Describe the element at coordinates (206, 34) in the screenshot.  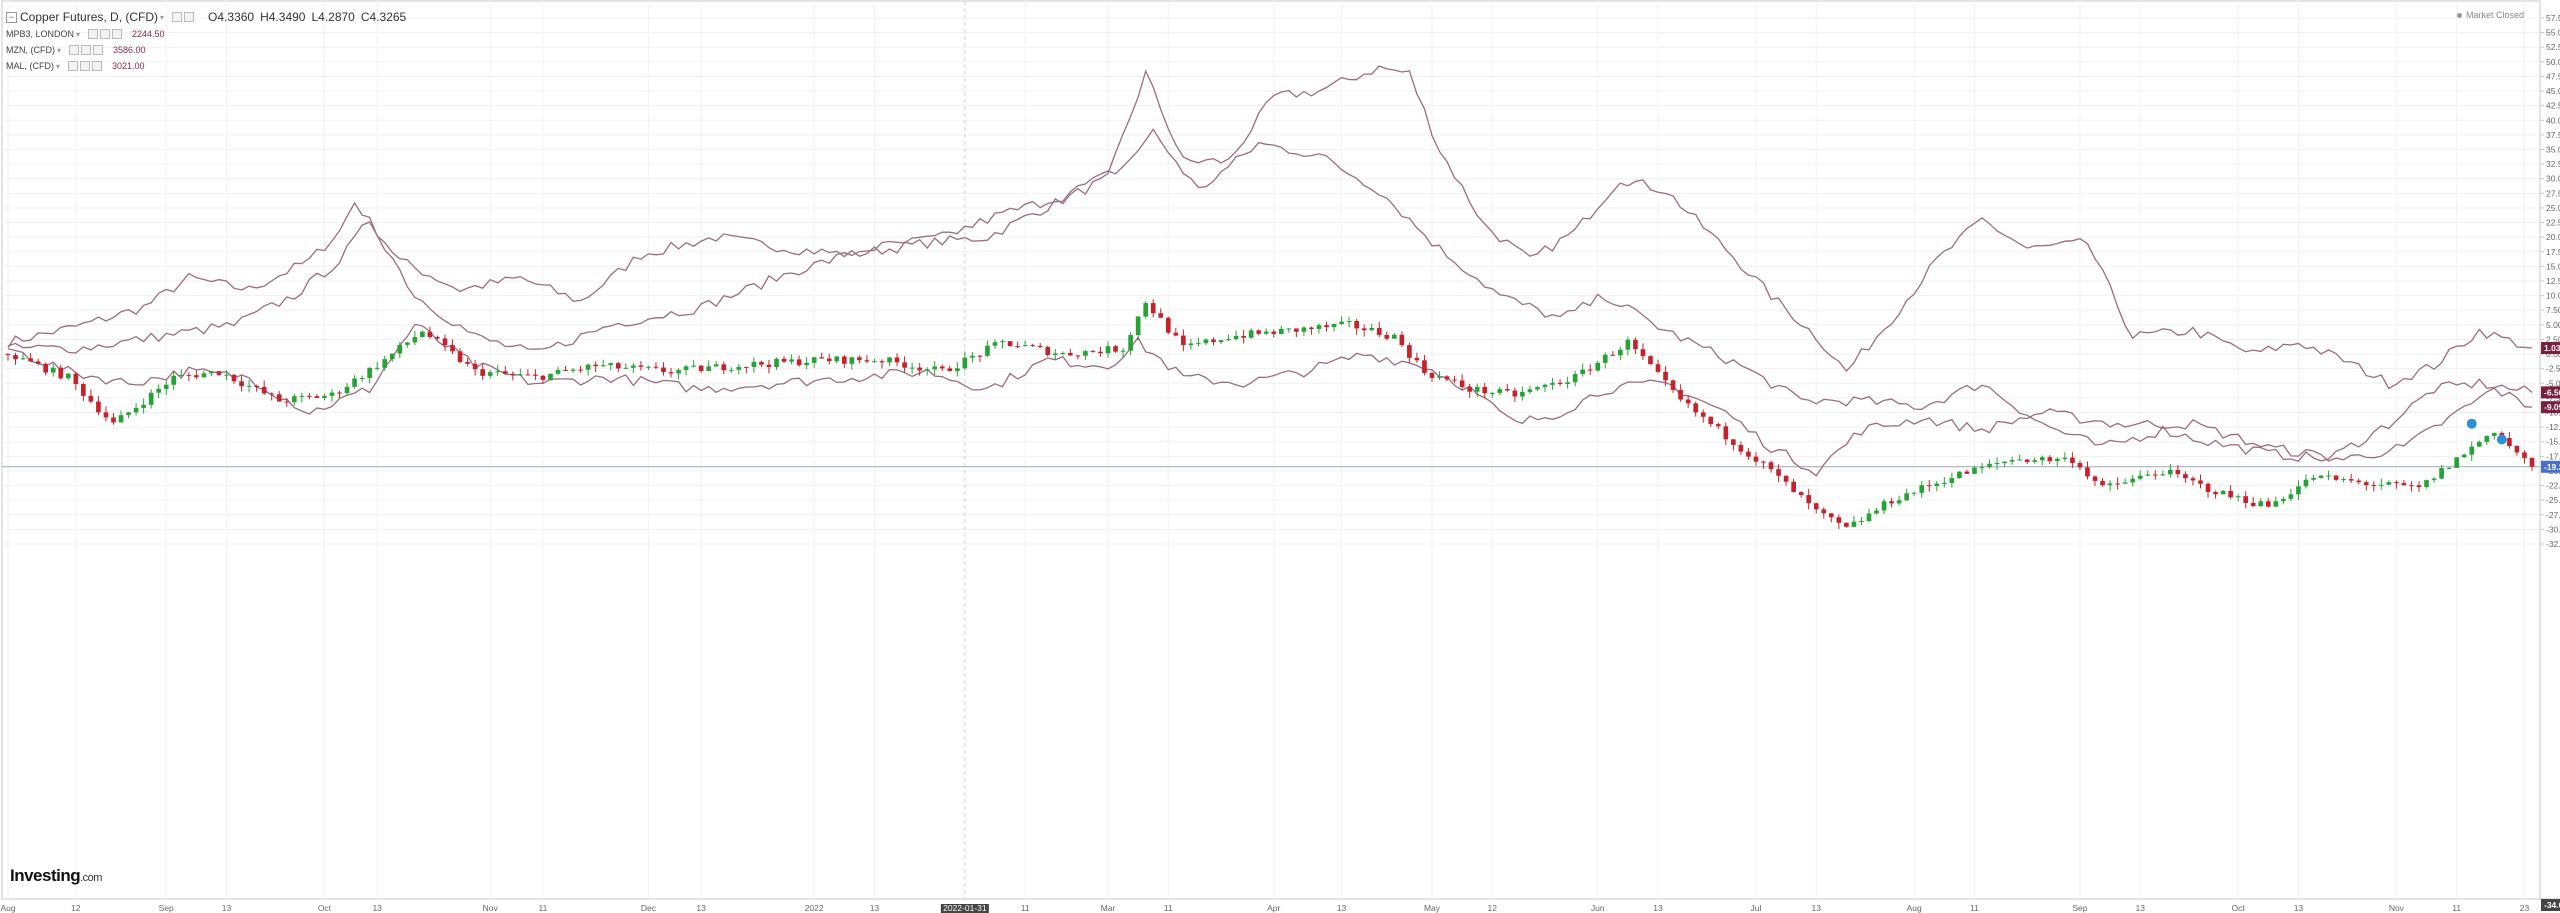
I see `legend-compare-row: MPB3, LONDON ▾ 2244.50` at that location.